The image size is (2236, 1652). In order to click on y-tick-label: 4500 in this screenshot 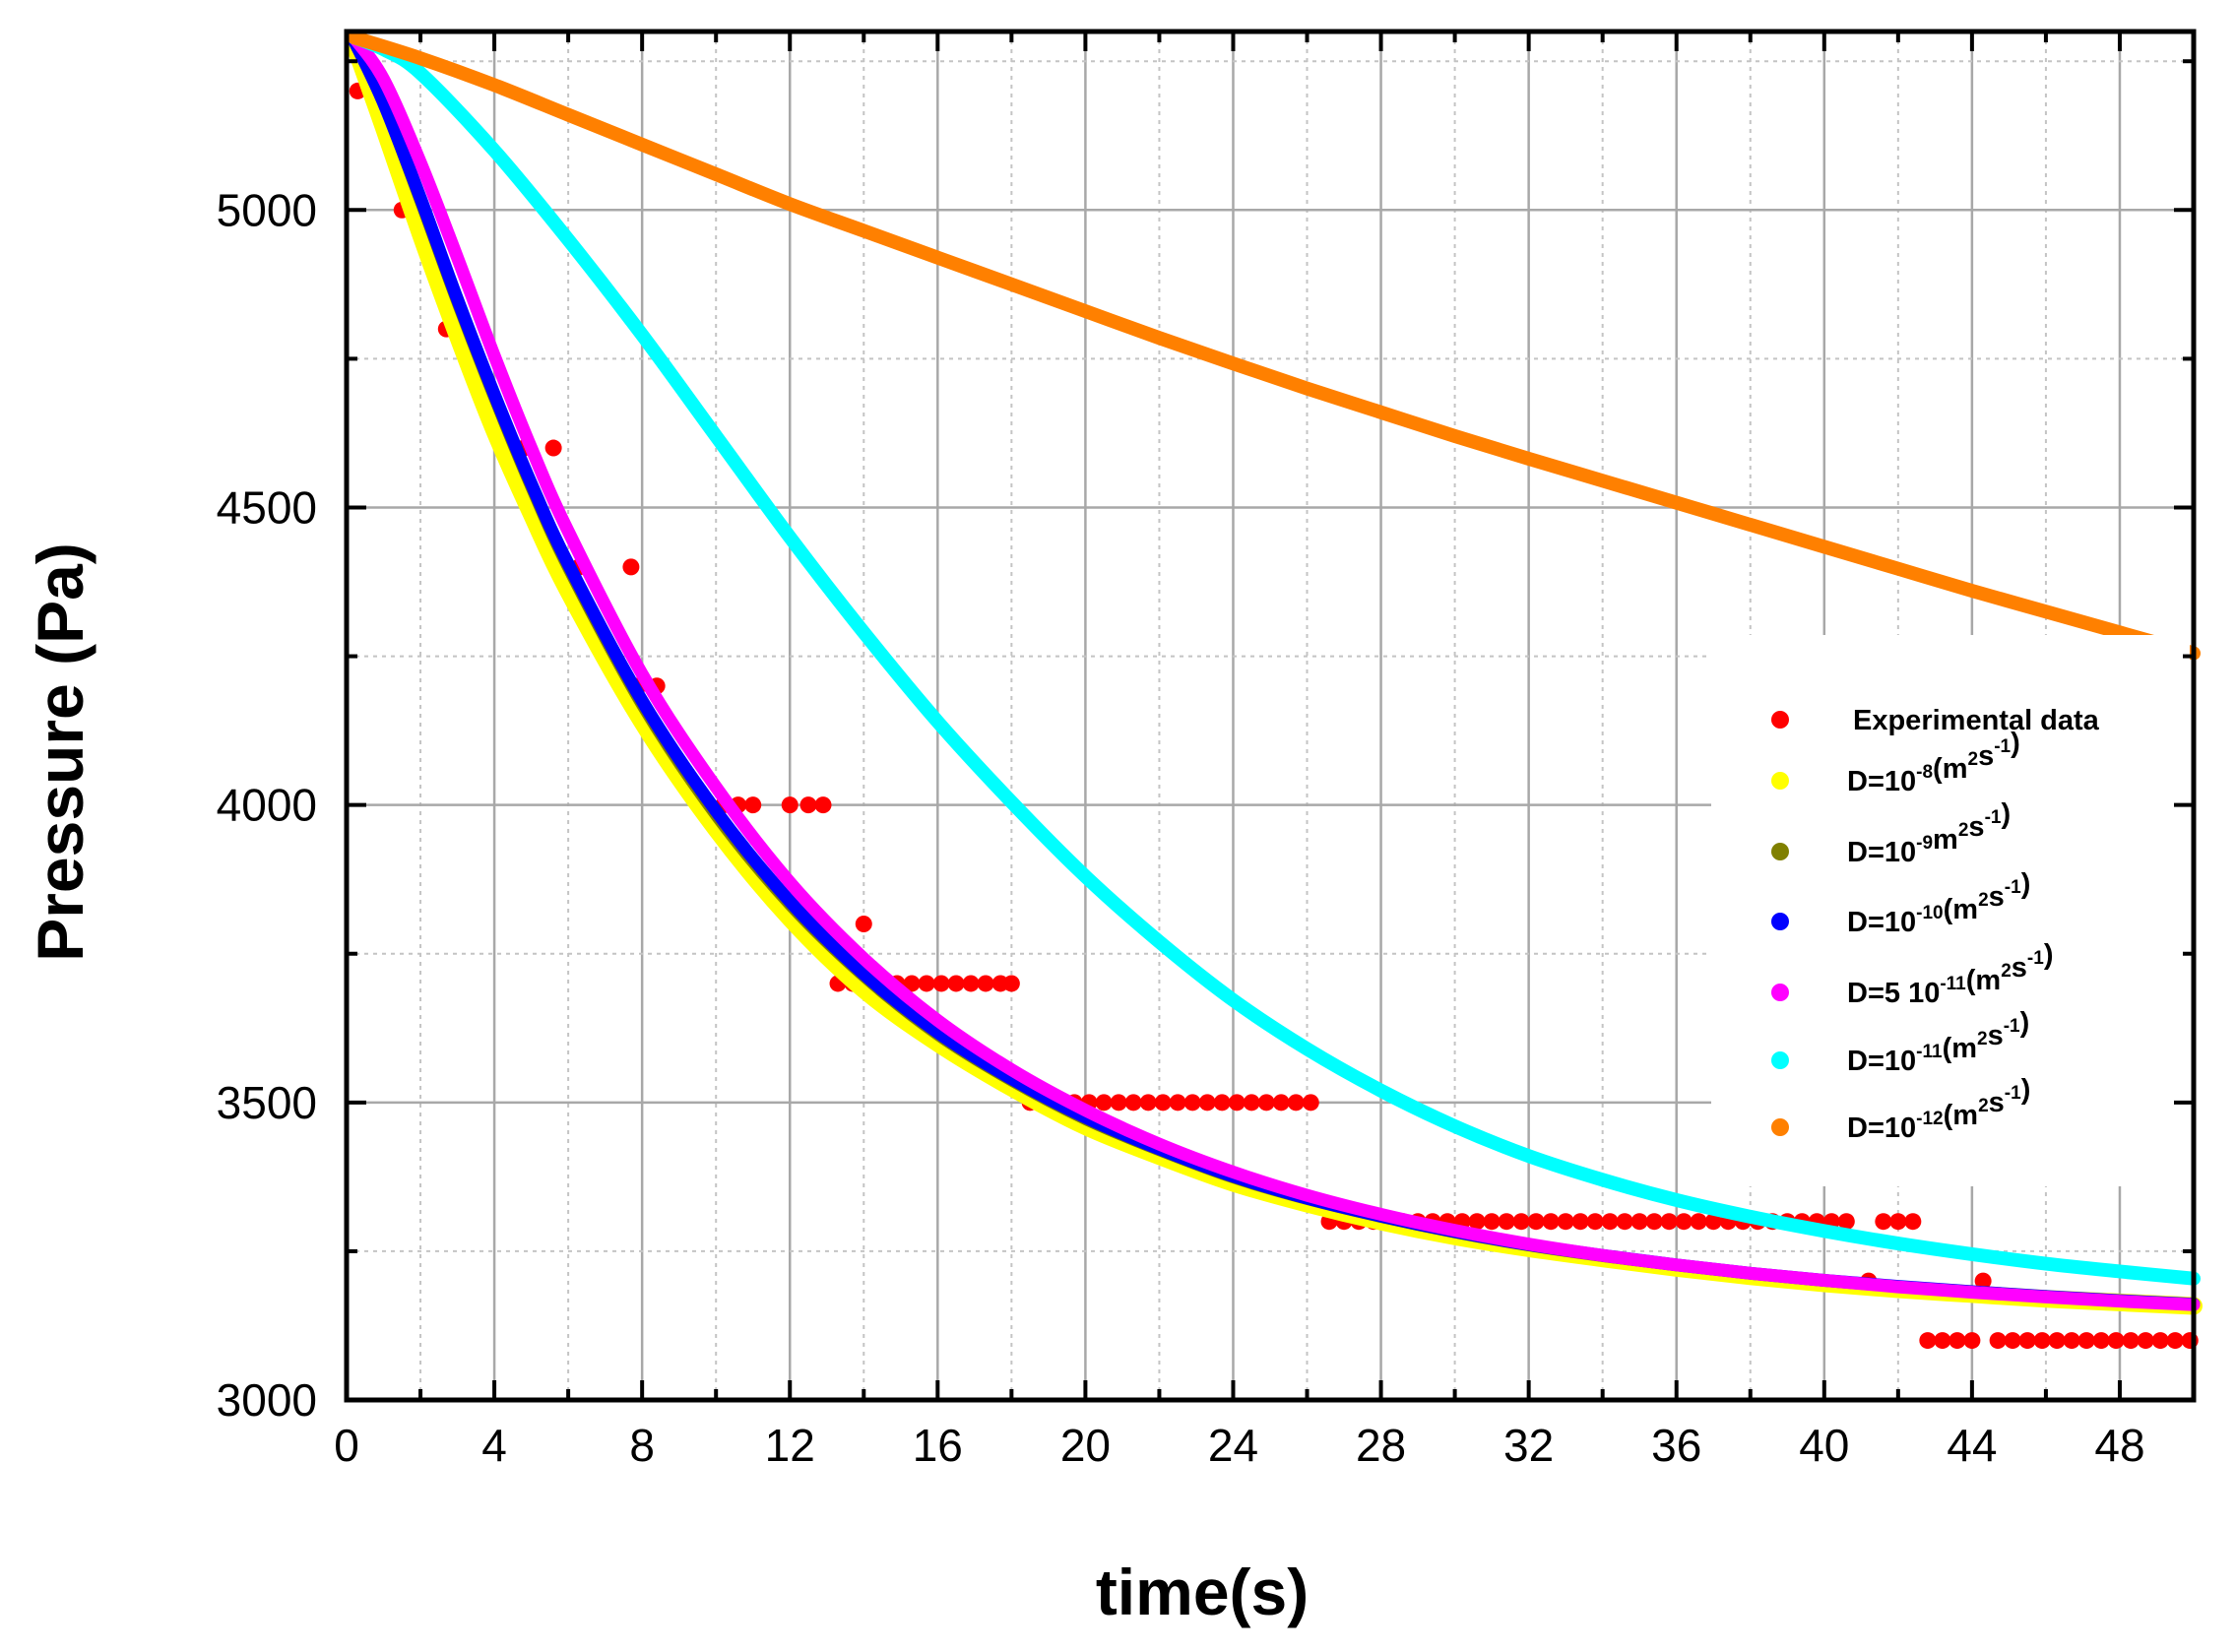, I will do `click(267, 507)`.